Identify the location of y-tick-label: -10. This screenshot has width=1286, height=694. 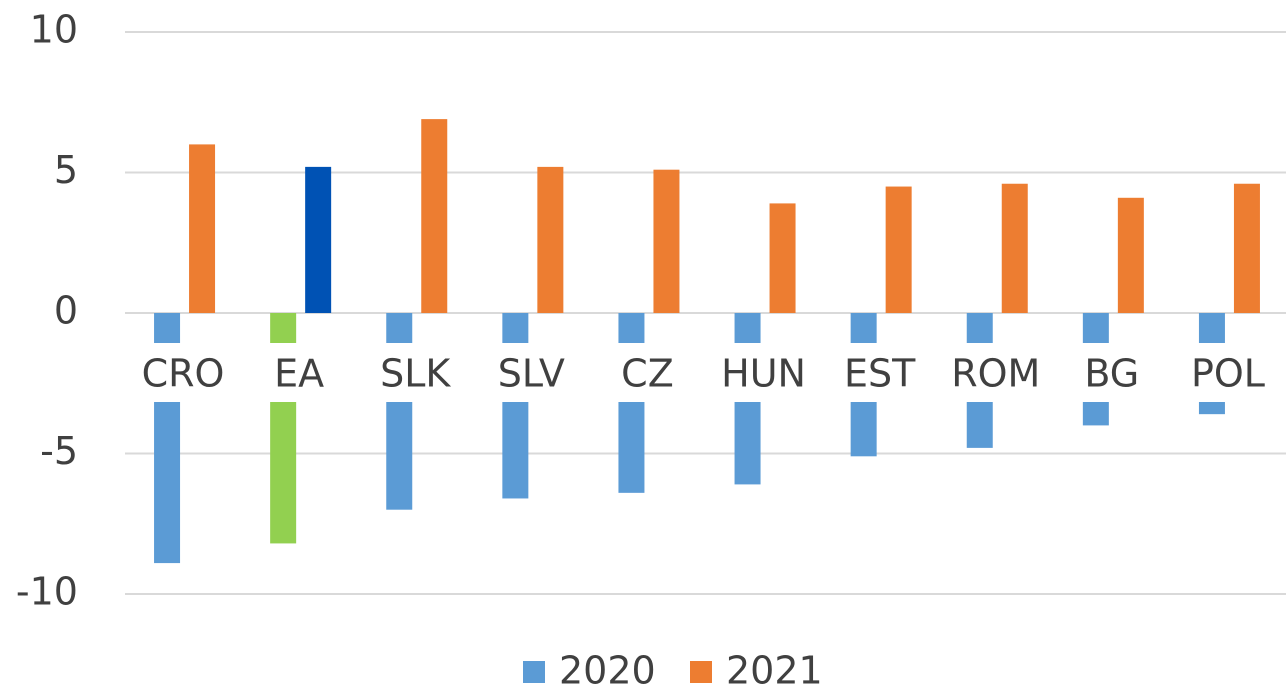
(47, 592).